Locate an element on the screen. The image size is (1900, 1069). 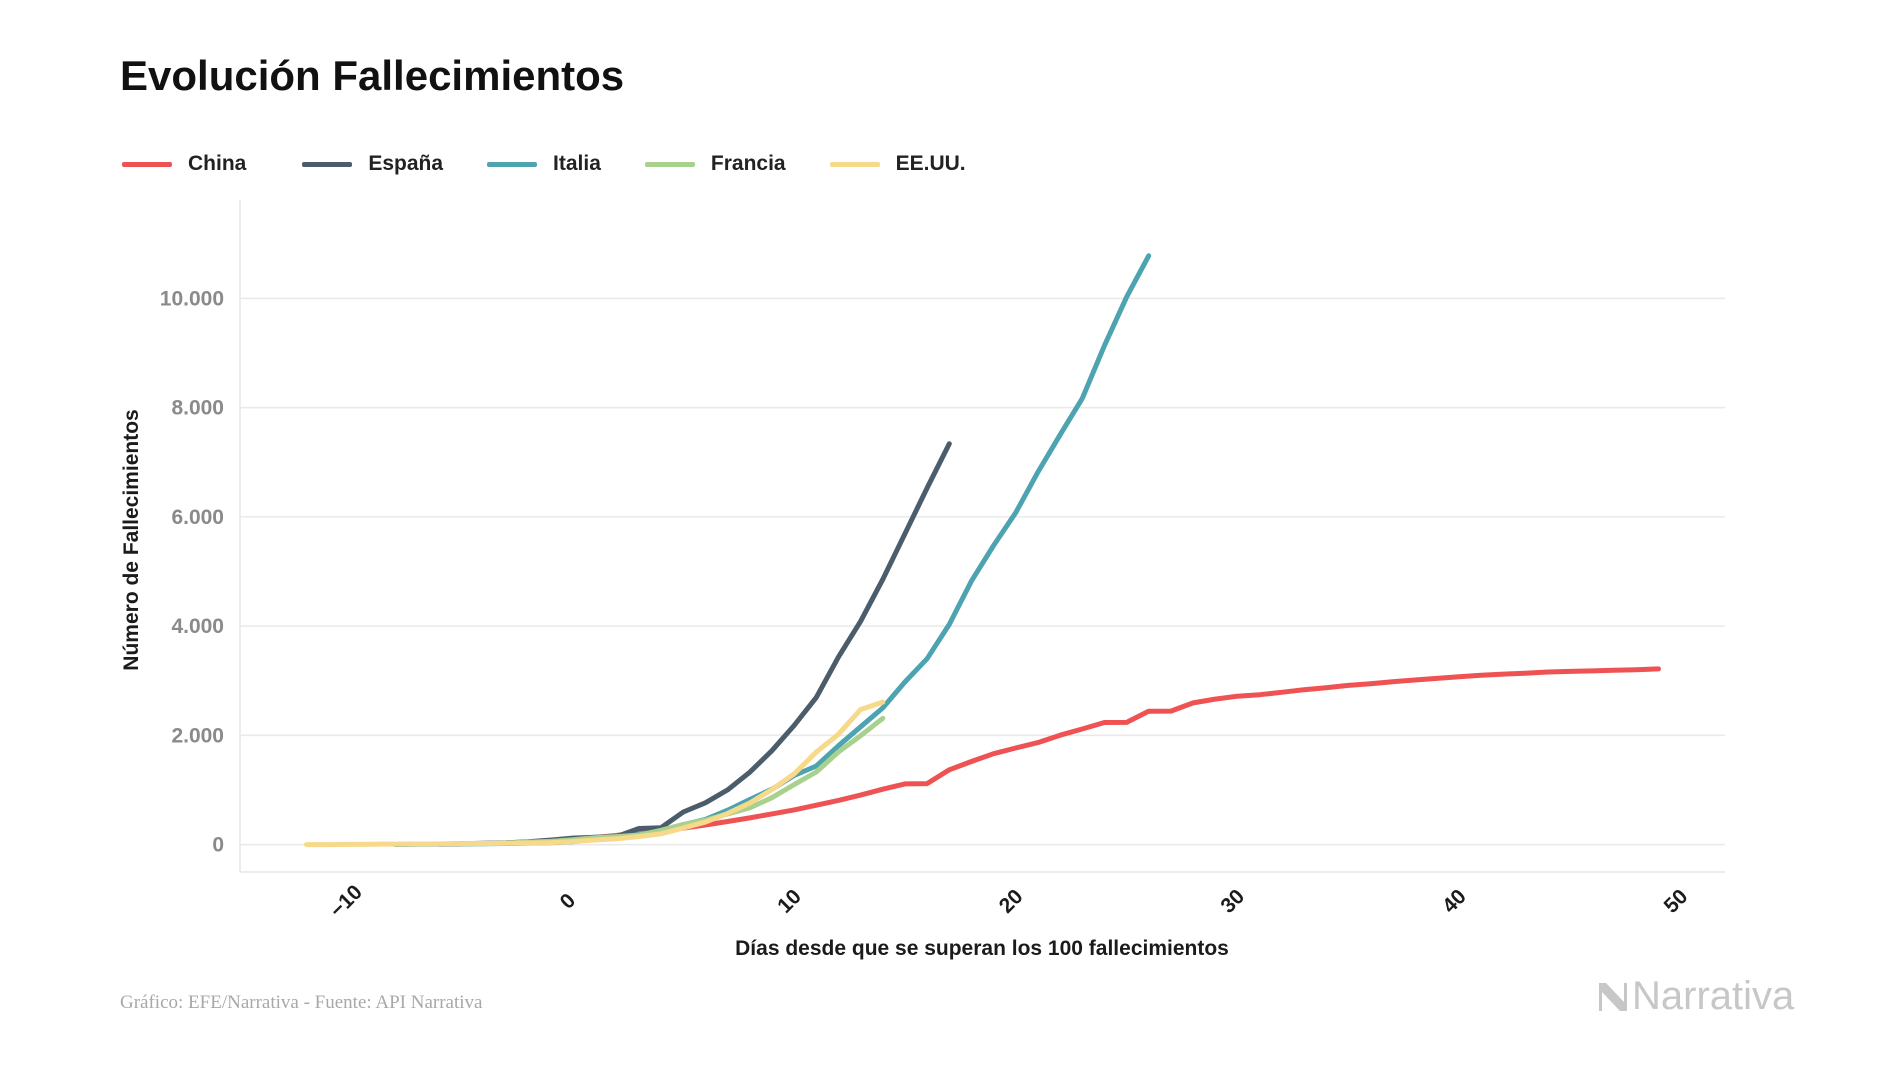
legend-swatch-francia is located at coordinates (669, 164).